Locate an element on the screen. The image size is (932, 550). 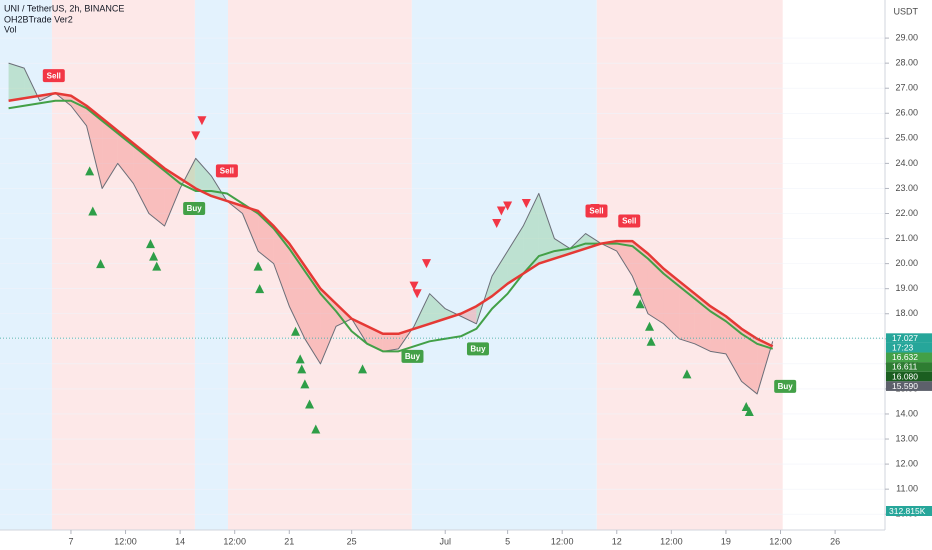
y-tick-label: 23.00 is located at coordinates (906, 188).